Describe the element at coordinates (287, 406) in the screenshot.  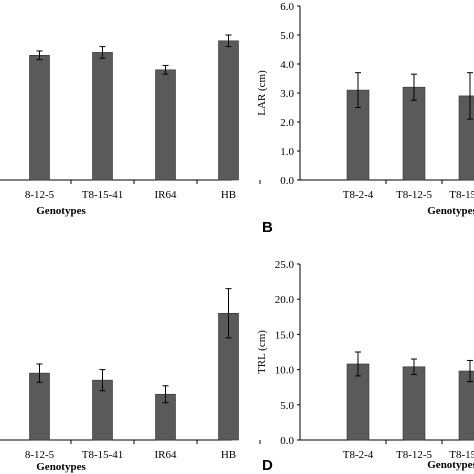
I see `panel-D-y-tick-label: 5.0` at that location.